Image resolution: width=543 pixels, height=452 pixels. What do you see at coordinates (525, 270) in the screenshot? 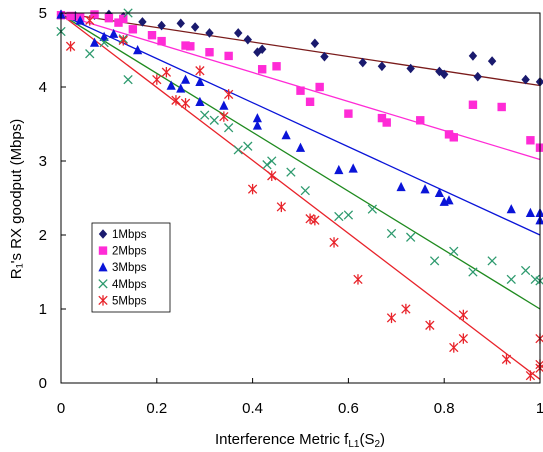
I see `data-point-4Mbps-25-stroke-b` at bounding box center [525, 270].